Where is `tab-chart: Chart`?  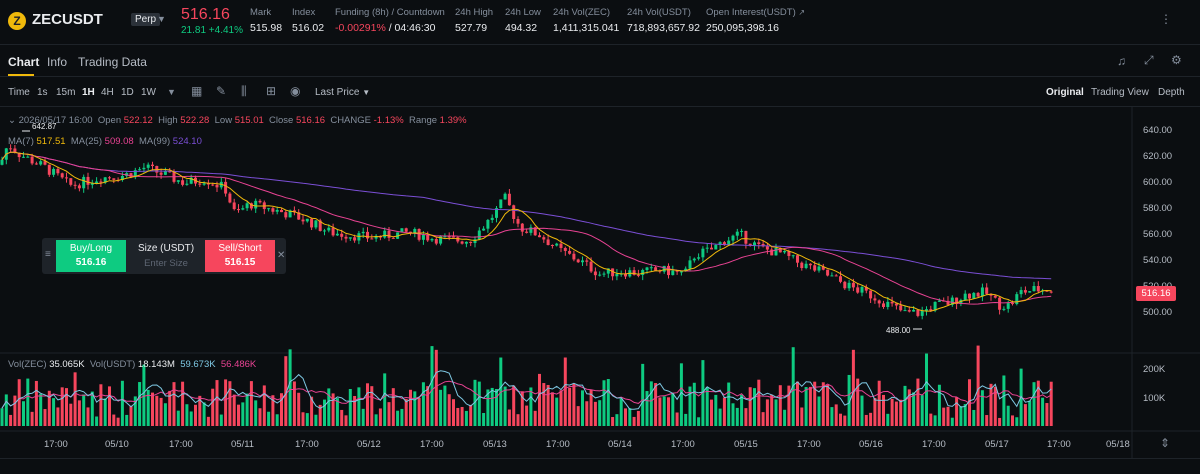
tab-chart: Chart is located at coordinates (24, 62).